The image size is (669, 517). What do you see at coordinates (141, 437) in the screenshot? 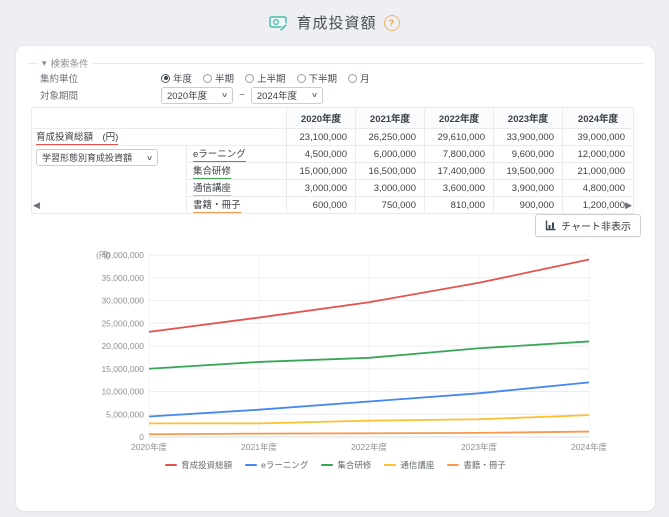
I see `svg-text: 0` at bounding box center [141, 437].